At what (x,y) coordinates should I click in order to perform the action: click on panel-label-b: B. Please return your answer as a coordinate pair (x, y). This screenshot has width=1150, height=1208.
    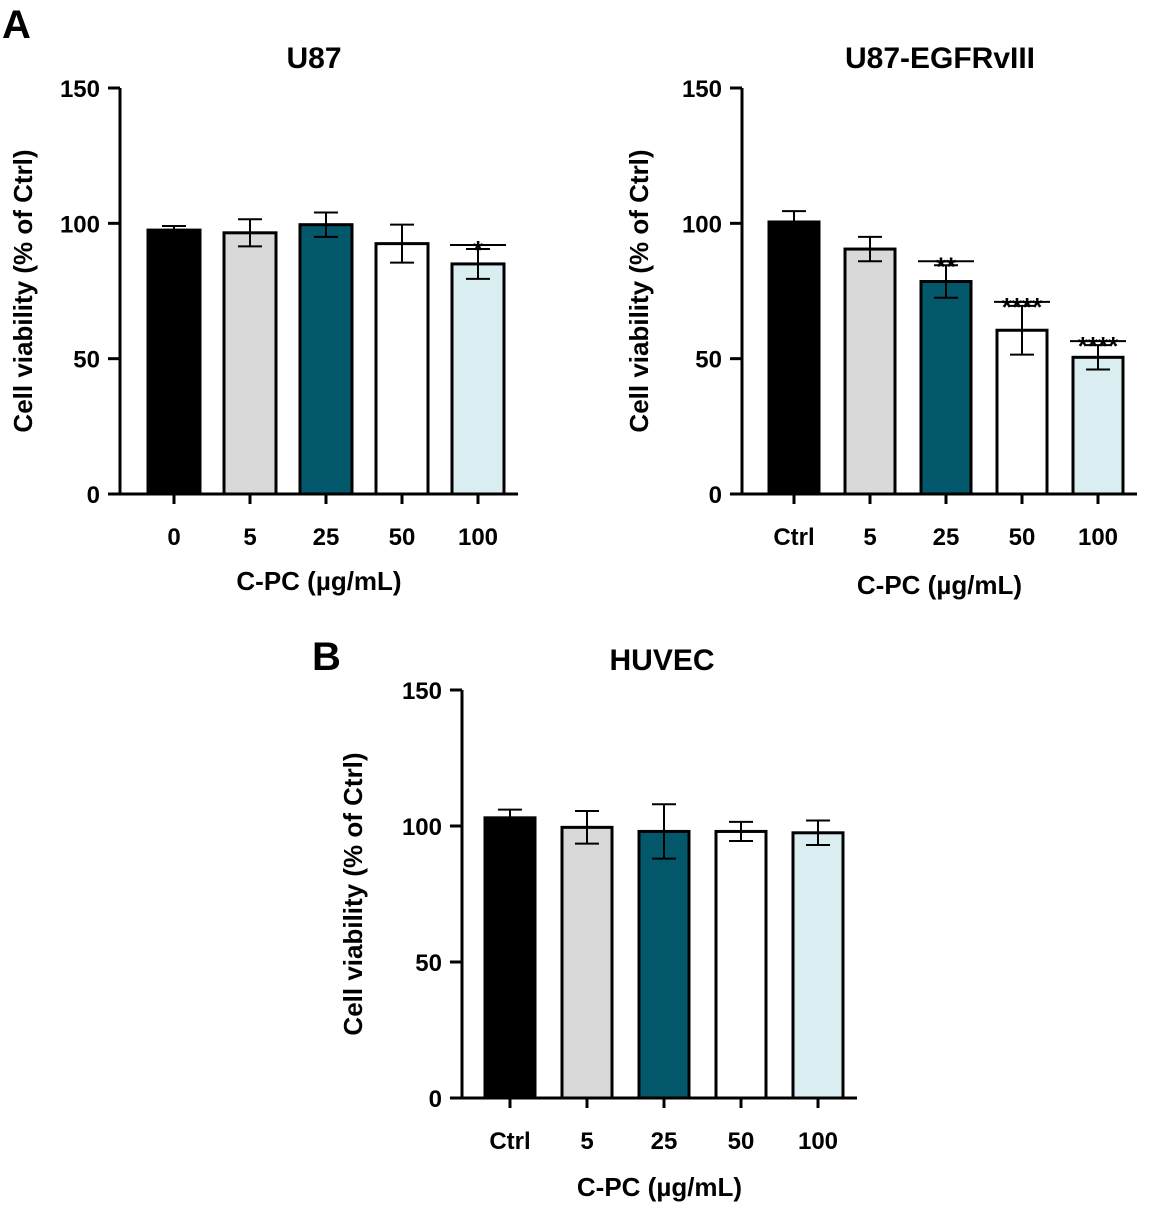
    Looking at the image, I should click on (326, 657).